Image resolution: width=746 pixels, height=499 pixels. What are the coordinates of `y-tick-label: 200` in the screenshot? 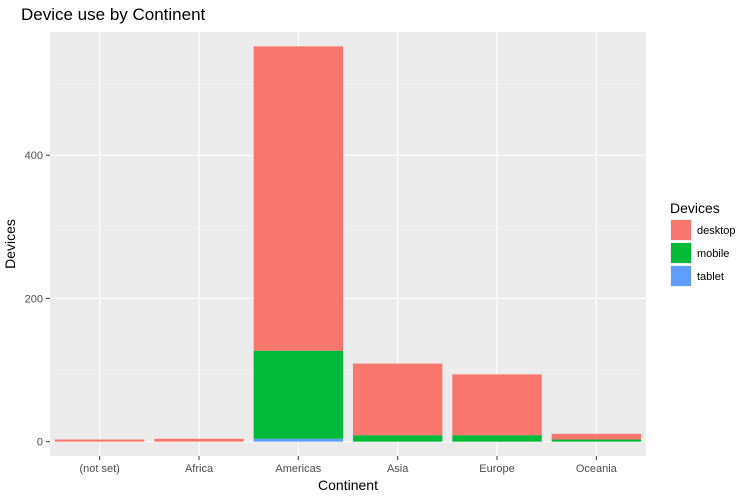 It's located at (34, 299).